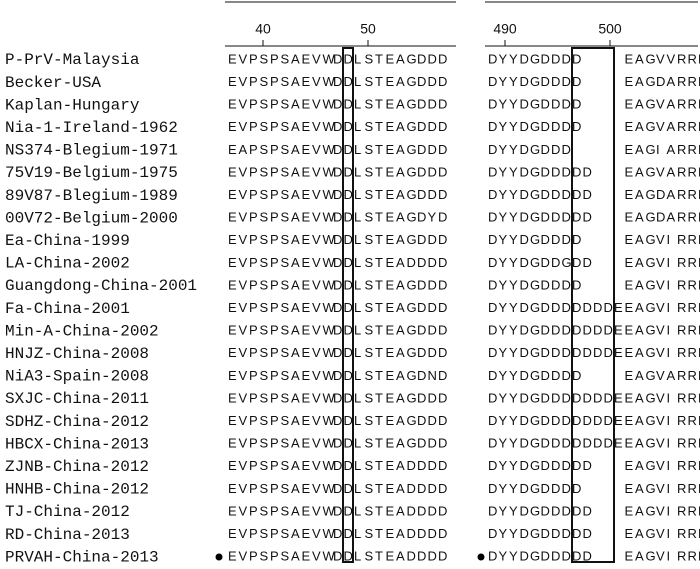 Image resolution: width=700 pixels, height=569 pixels. Describe the element at coordinates (594, 171) in the screenshot. I see `sequence: DYYDGDDDDD EAGVARRR` at that location.